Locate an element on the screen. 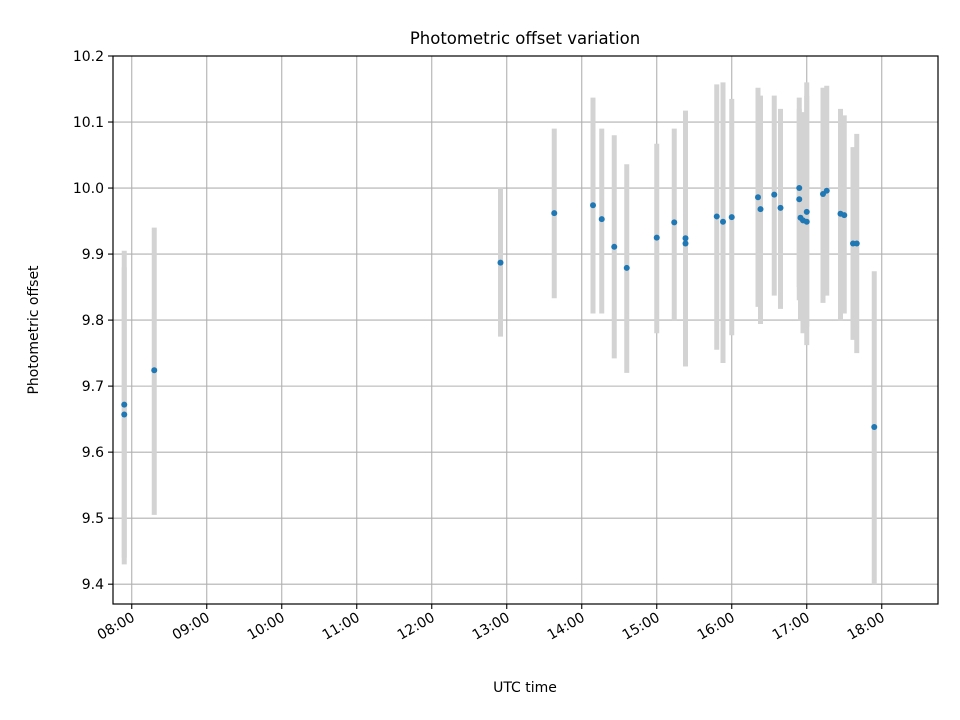 Image resolution: width=960 pixels, height=720 pixels. x-tick-label: 16:00 is located at coordinates (716, 627).